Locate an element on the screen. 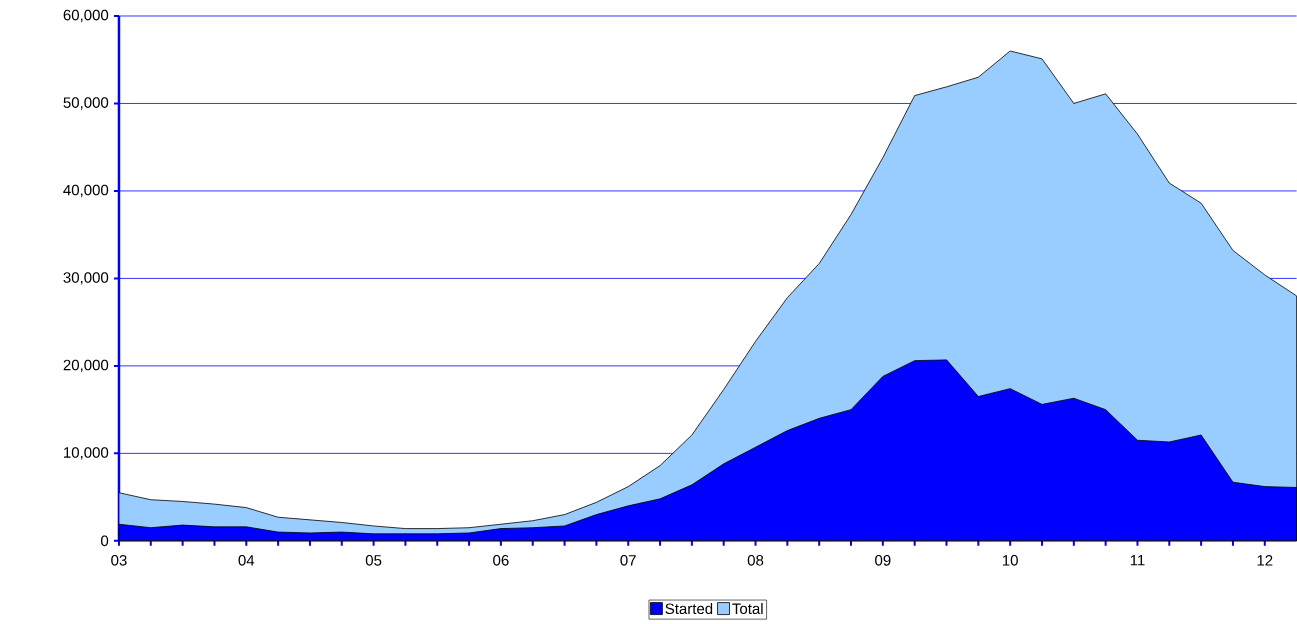  x-tick-label: 12 is located at coordinates (1265, 560).